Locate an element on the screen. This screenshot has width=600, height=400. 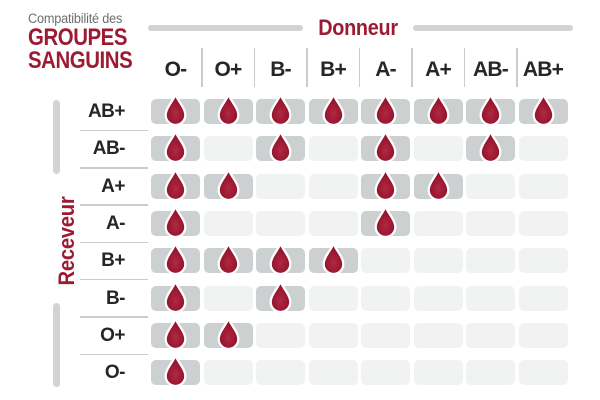
donor-header-A+: A+ is located at coordinates (438, 69).